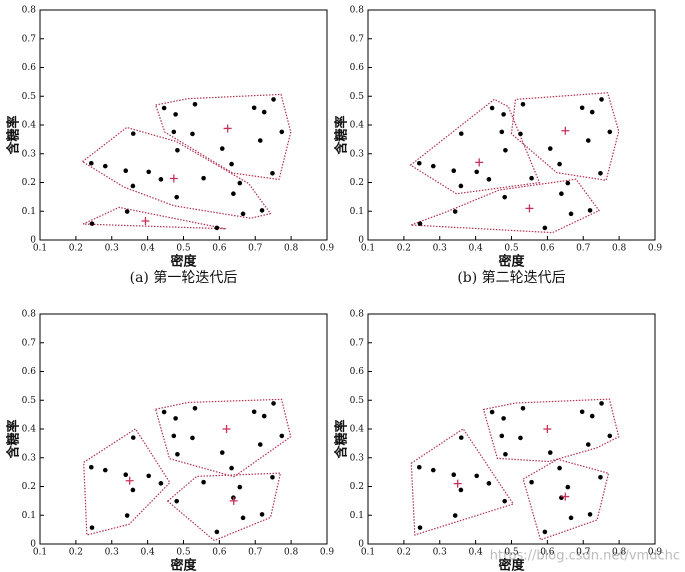  What do you see at coordinates (183, 553) in the screenshot?
I see `x-tick-label: 0.5` at bounding box center [183, 553].